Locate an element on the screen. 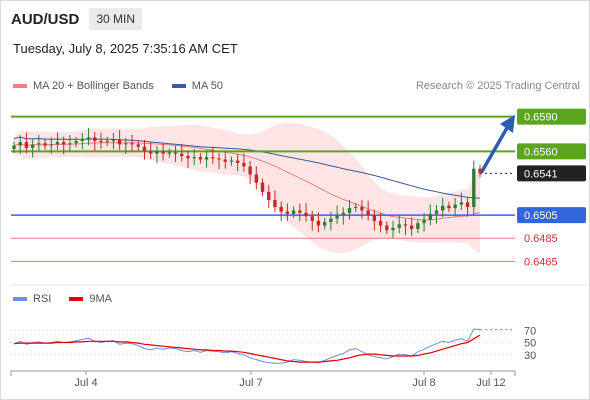 Image resolution: width=590 pixels, height=400 pixels. rsi-tick-label-30: 30 is located at coordinates (530, 356).